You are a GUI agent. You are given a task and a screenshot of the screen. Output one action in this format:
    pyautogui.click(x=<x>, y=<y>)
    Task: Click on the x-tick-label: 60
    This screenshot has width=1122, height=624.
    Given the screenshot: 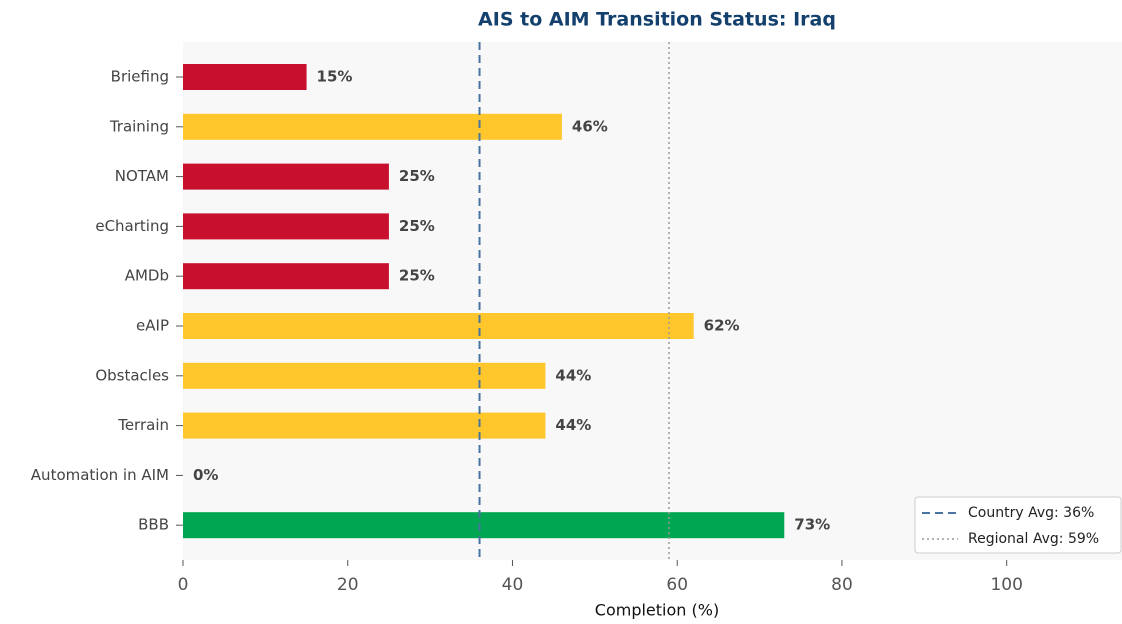 What is the action you would take?
    pyautogui.click(x=677, y=585)
    